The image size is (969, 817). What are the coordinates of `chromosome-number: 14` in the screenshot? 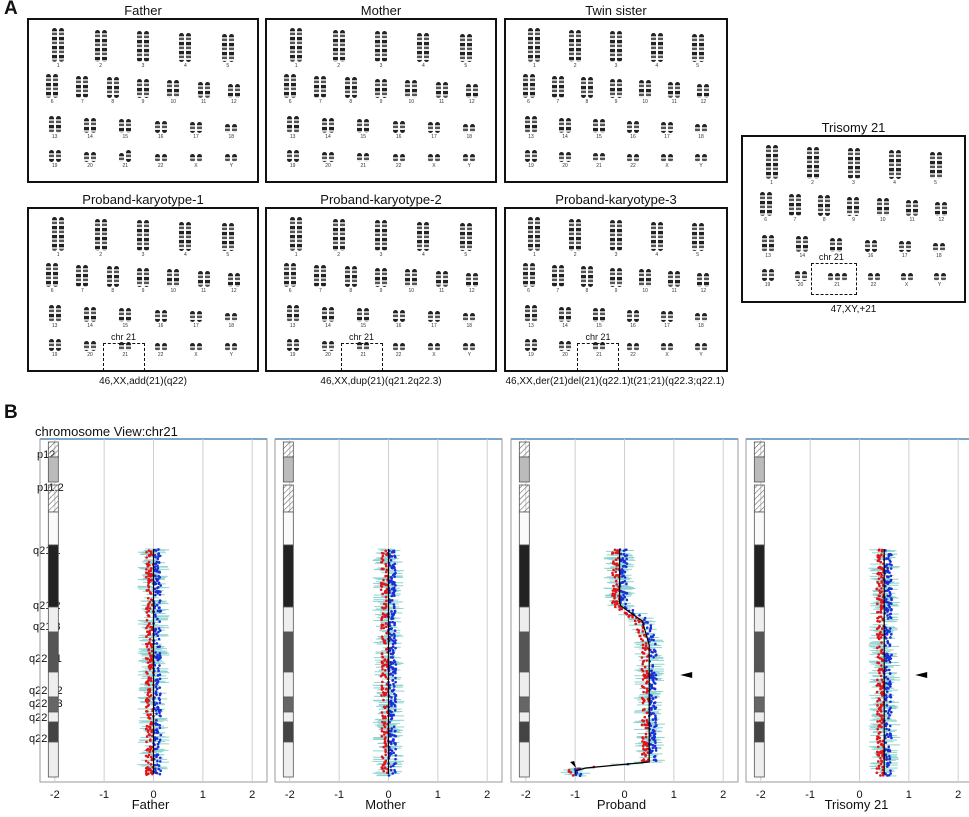 It's located at (328, 137).